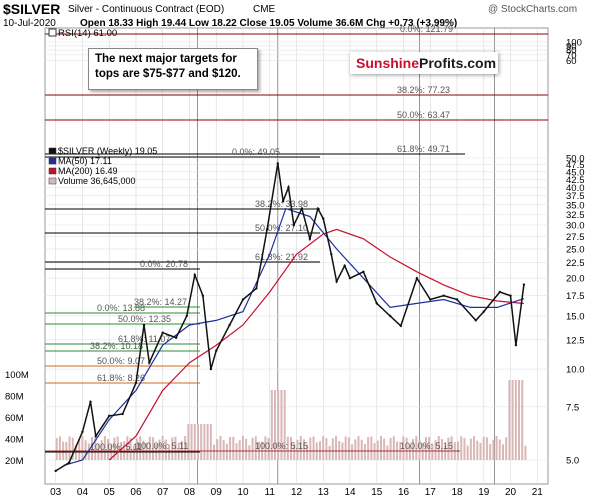  I want to click on fib-label: 0.0%: 20.78, so click(164, 264).